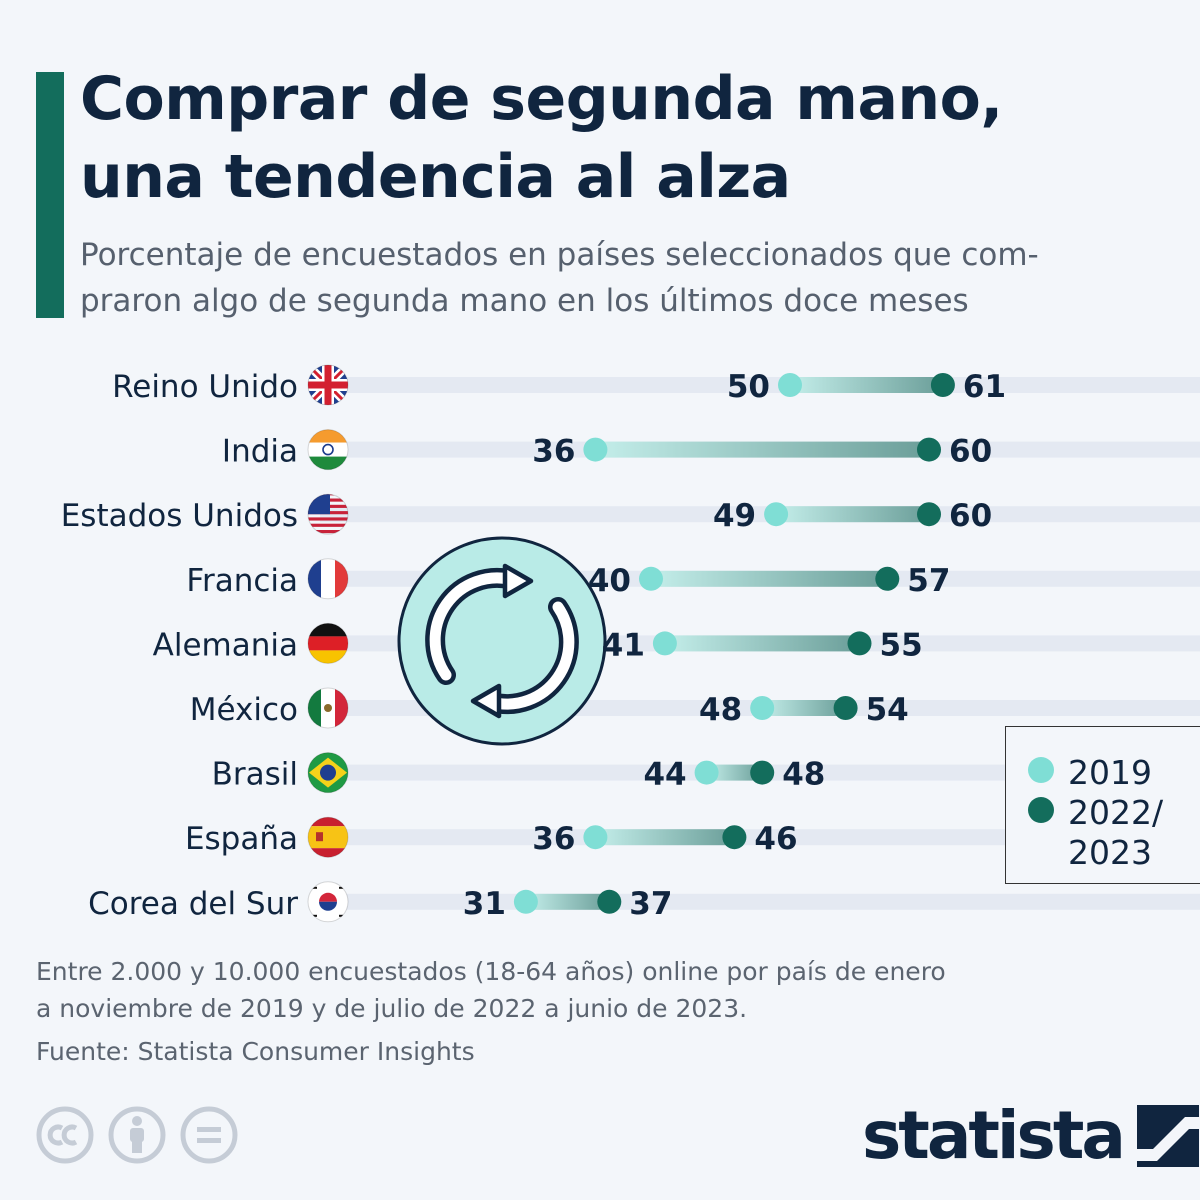  I want to click on legend-item-2022: 2022/ 2023, so click(1103, 833).